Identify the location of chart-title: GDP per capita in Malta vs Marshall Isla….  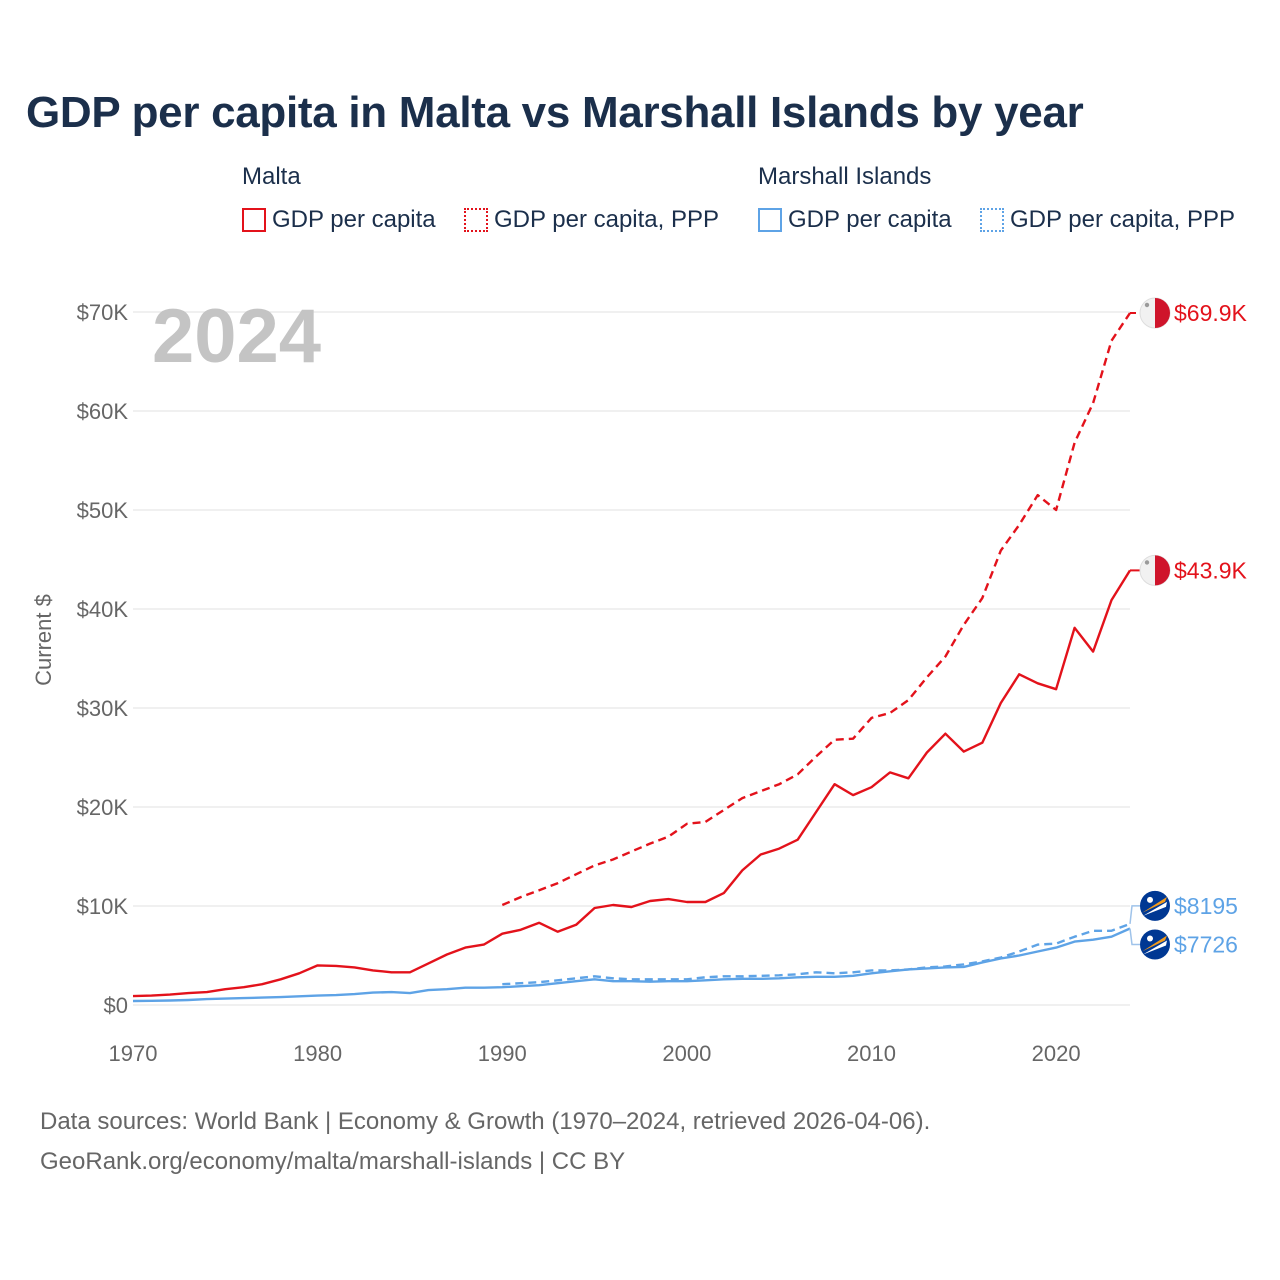
(555, 112).